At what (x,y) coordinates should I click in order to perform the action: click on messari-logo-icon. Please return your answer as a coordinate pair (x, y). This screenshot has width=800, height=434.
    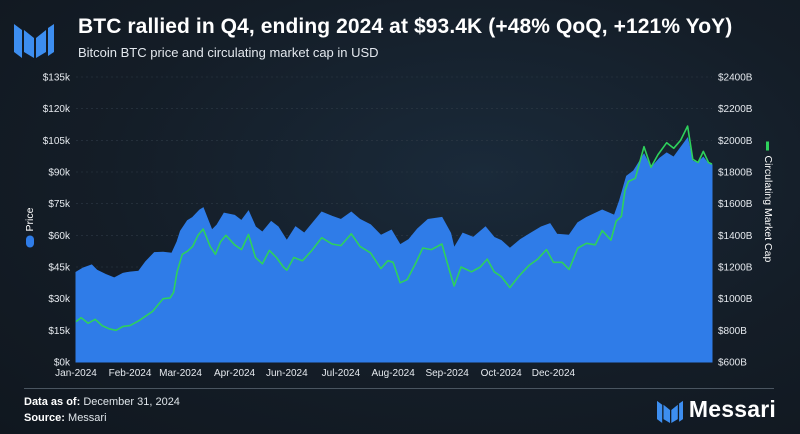
    Looking at the image, I should click on (34, 41).